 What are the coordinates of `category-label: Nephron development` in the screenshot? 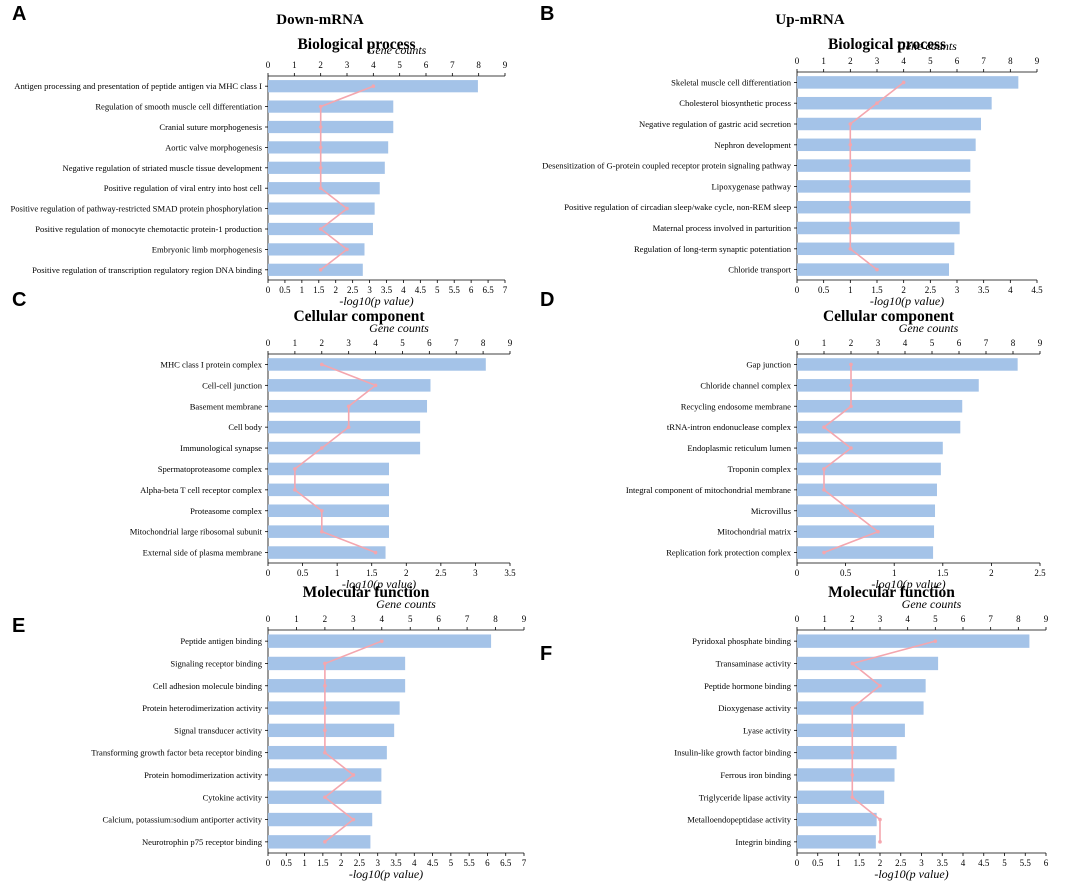 It's located at (752, 145).